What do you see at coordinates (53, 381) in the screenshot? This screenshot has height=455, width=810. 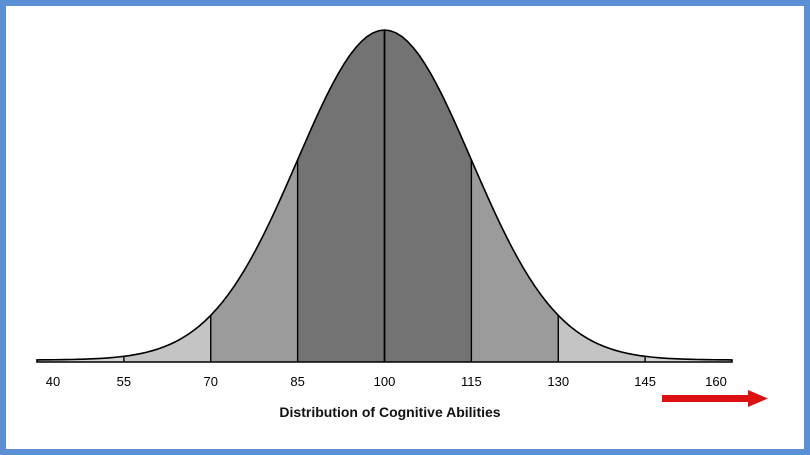 I see `tick-label-40: 40` at bounding box center [53, 381].